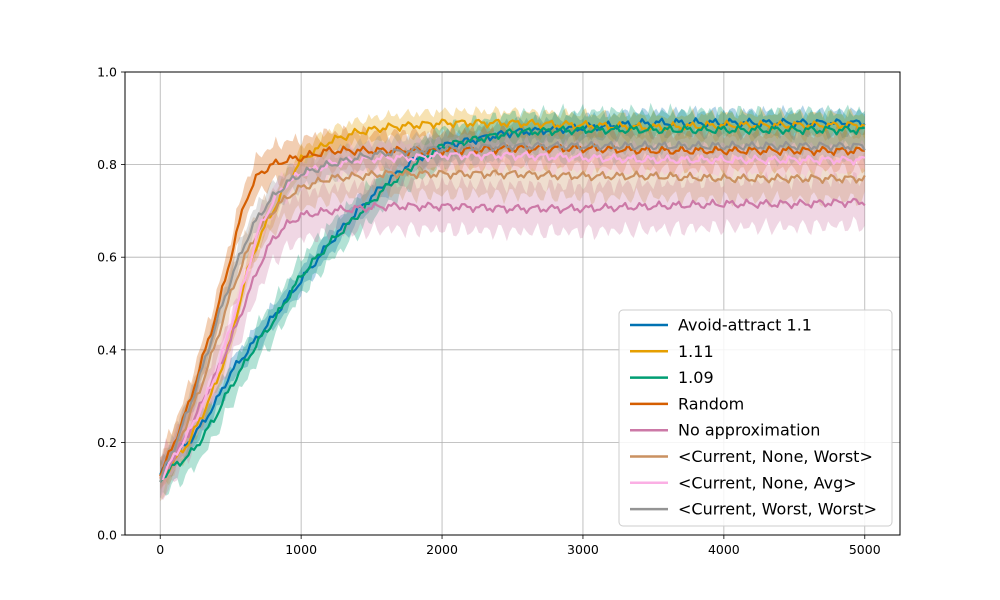  Describe the element at coordinates (107, 164) in the screenshot. I see `y-tick-label: 0.8` at that location.